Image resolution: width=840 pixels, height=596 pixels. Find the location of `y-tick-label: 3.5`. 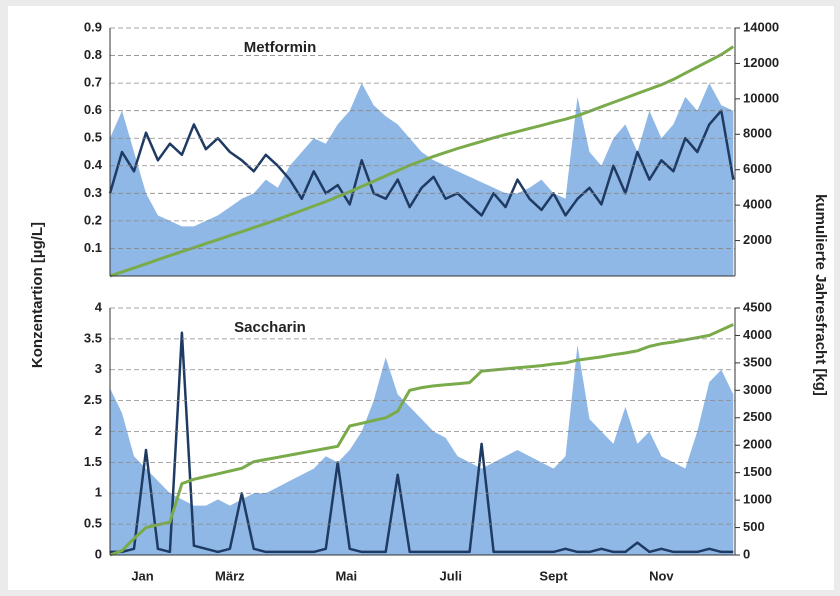

y-tick-label: 3.5 is located at coordinates (93, 337).